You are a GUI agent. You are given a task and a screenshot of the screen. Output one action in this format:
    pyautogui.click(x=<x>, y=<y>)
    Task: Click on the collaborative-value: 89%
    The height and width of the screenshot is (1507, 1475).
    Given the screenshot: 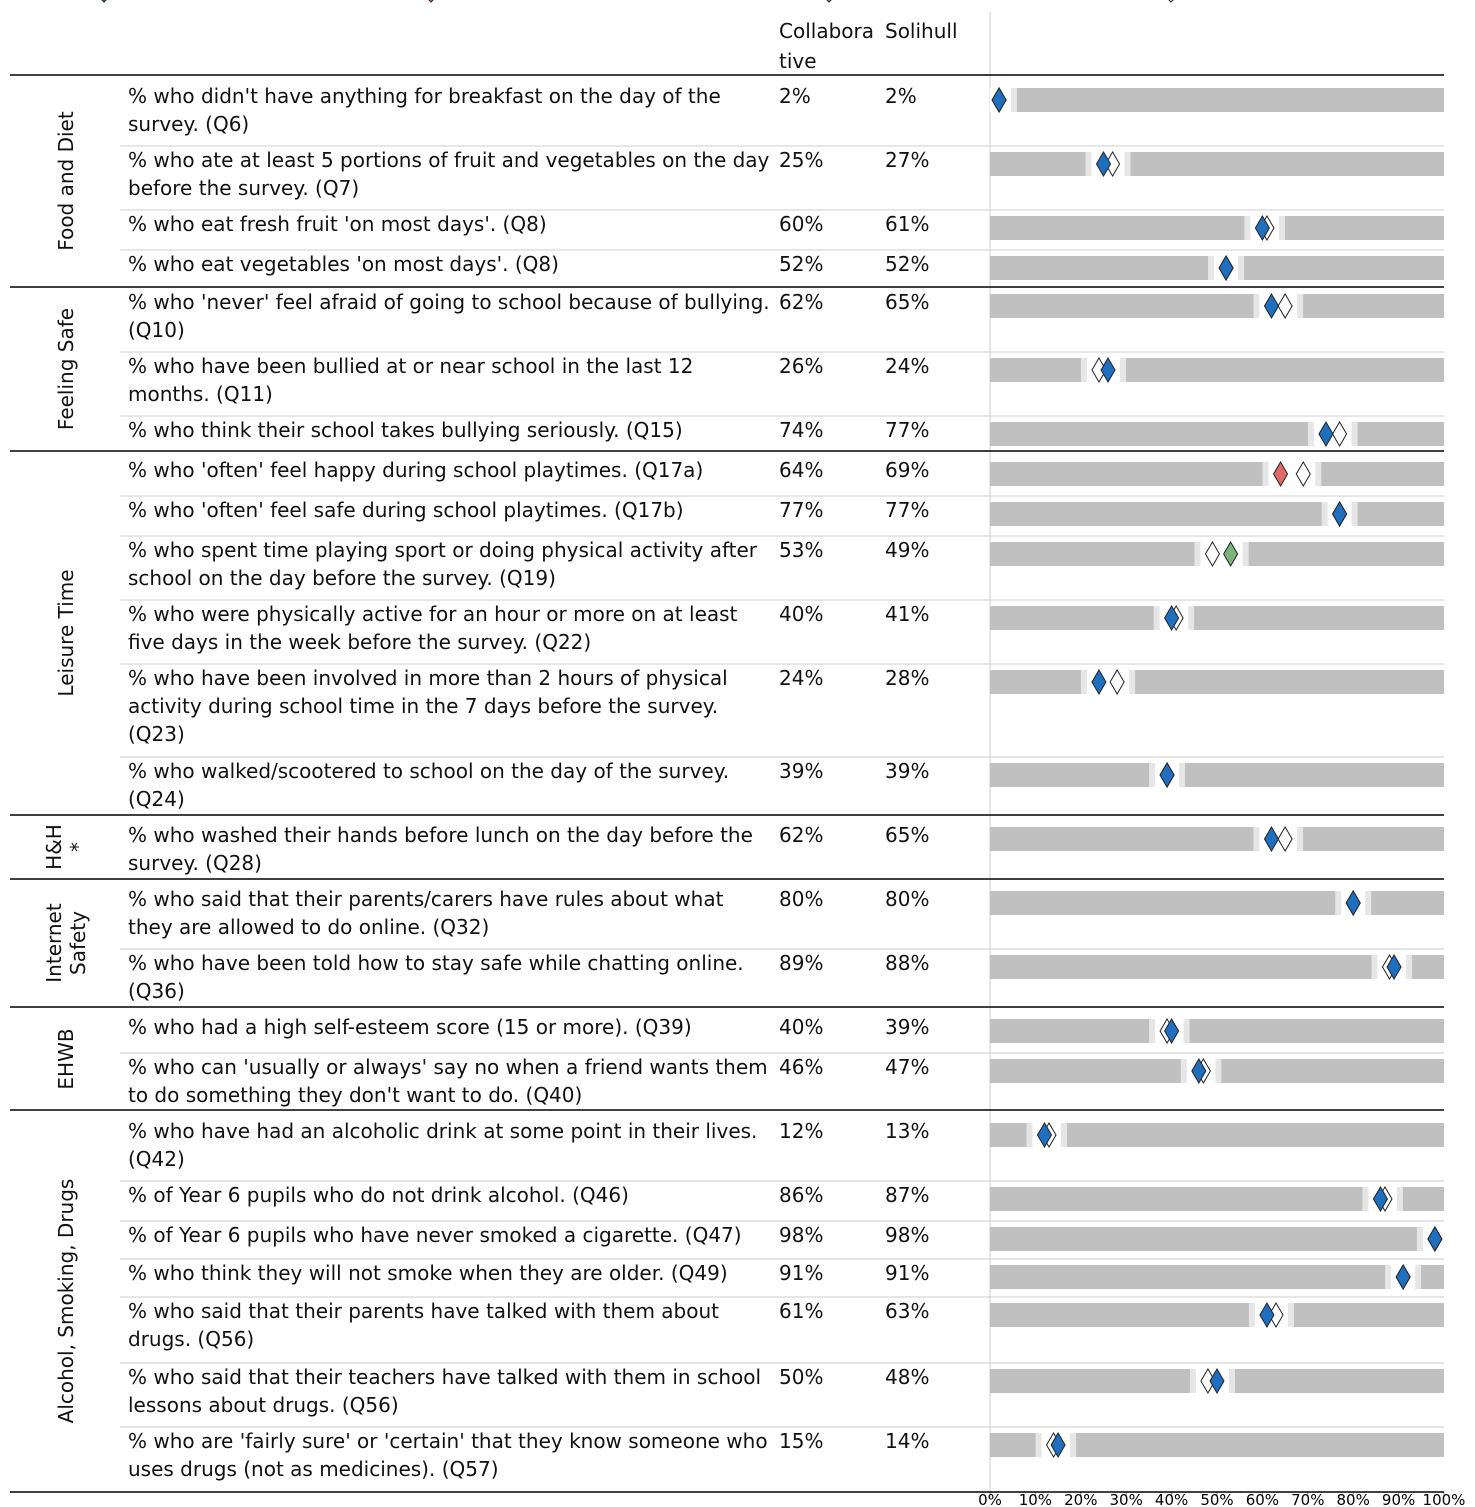 What is the action you would take?
    pyautogui.click(x=801, y=963)
    